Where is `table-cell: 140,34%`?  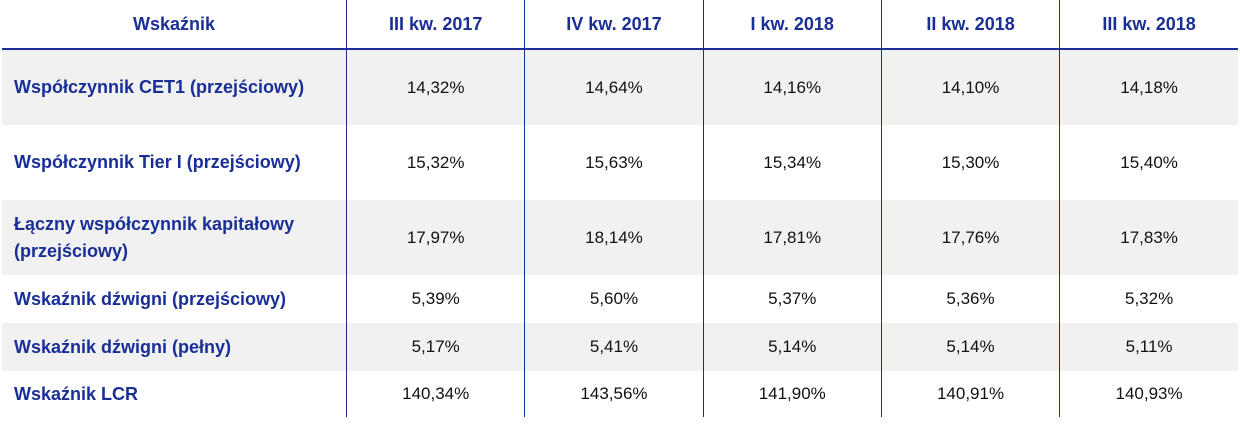 table-cell: 140,34% is located at coordinates (435, 394).